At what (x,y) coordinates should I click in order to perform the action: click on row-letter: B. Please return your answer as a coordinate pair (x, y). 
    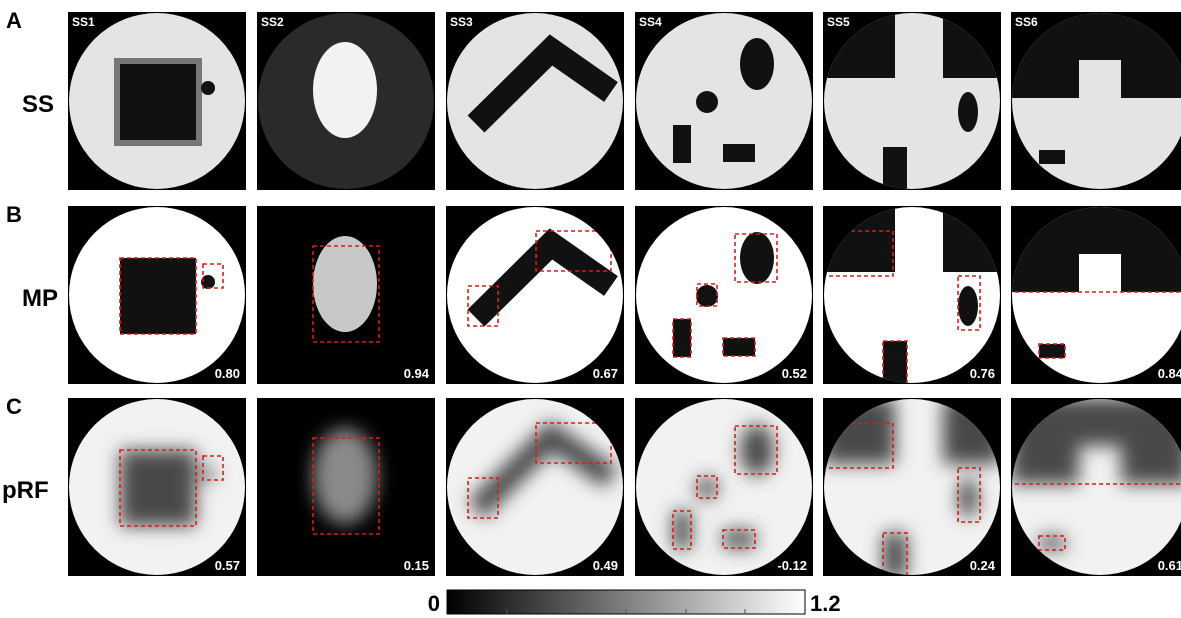
    Looking at the image, I should click on (14, 214).